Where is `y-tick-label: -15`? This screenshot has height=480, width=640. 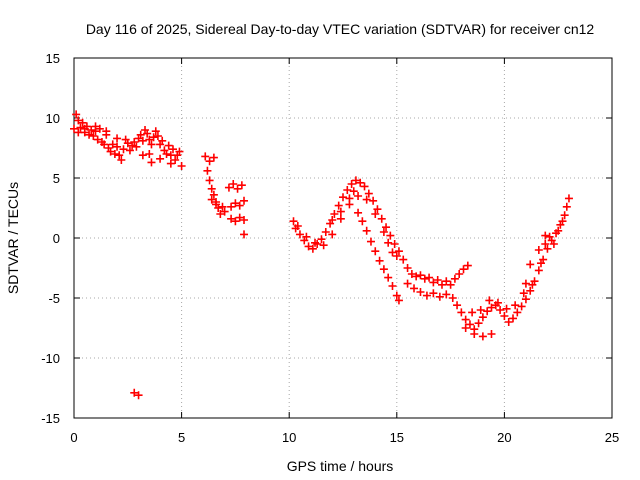 y-tick-label: -15 is located at coordinates (50, 418).